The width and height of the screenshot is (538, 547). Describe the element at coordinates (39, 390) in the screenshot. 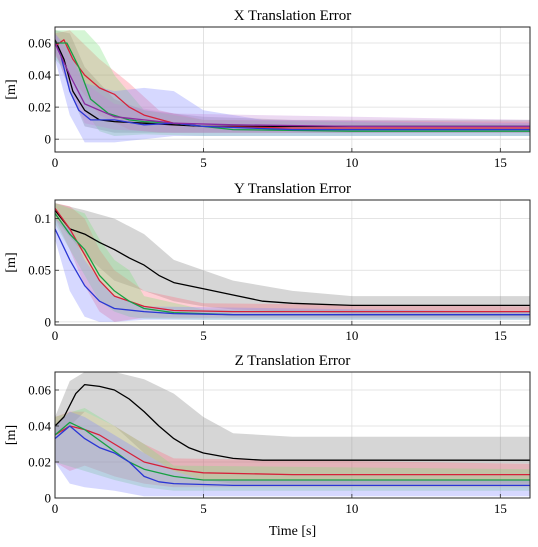

I see `panel-3-y-tick-label-3: 0.06` at that location.